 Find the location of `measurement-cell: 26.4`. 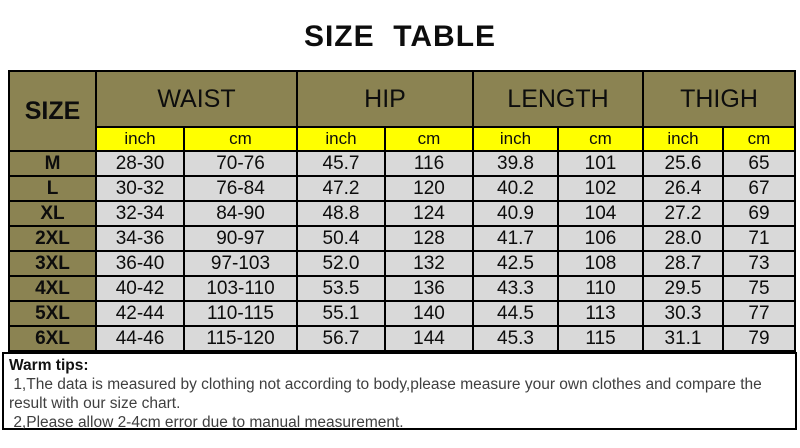

measurement-cell: 26.4 is located at coordinates (683, 188).